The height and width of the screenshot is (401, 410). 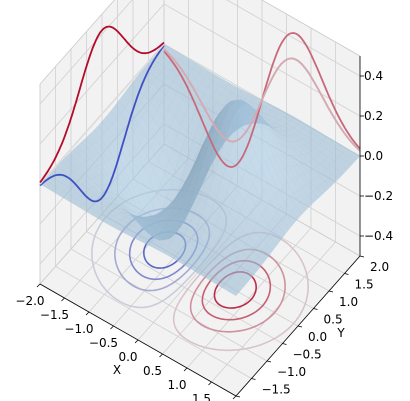 What do you see at coordinates (29, 301) in the screenshot?
I see `x-tick-label: −2.0` at bounding box center [29, 301].